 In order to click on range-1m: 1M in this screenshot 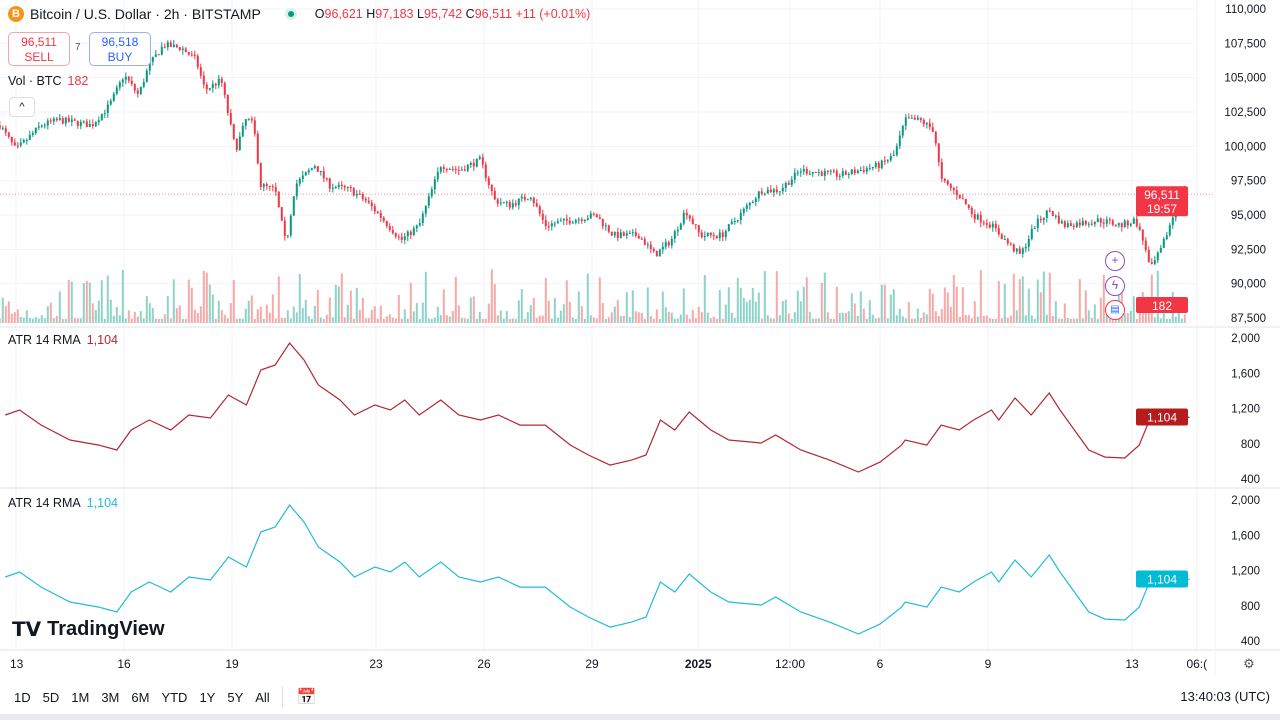, I will do `click(80, 697)`.